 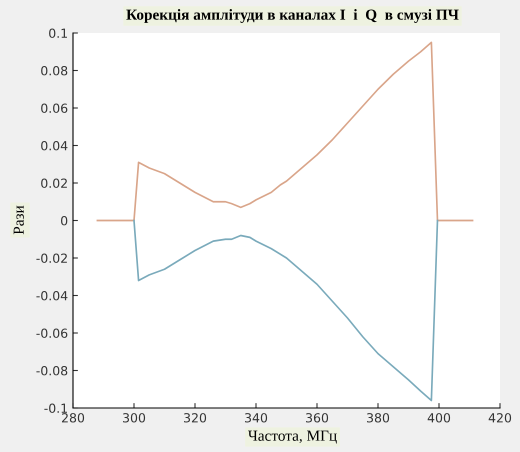 What do you see at coordinates (378, 418) in the screenshot?
I see `x-tick-label: 380` at bounding box center [378, 418].